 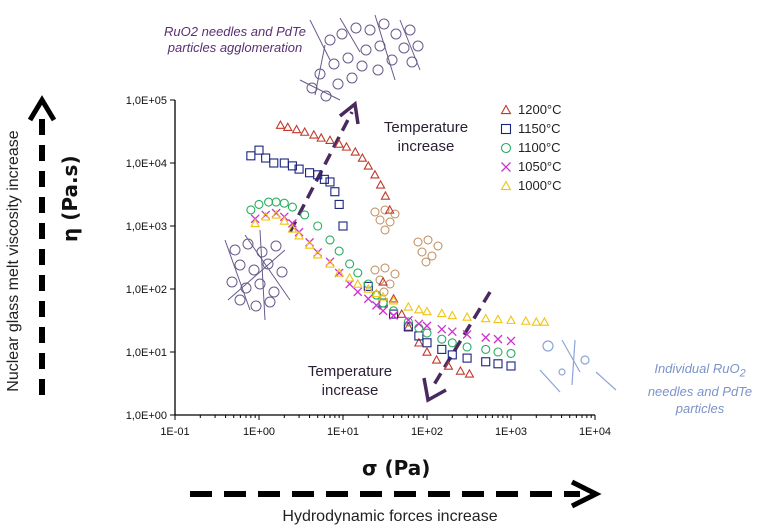 What do you see at coordinates (146, 101) in the screenshot?
I see `y-tick-label: 1,0E+05` at bounding box center [146, 101].